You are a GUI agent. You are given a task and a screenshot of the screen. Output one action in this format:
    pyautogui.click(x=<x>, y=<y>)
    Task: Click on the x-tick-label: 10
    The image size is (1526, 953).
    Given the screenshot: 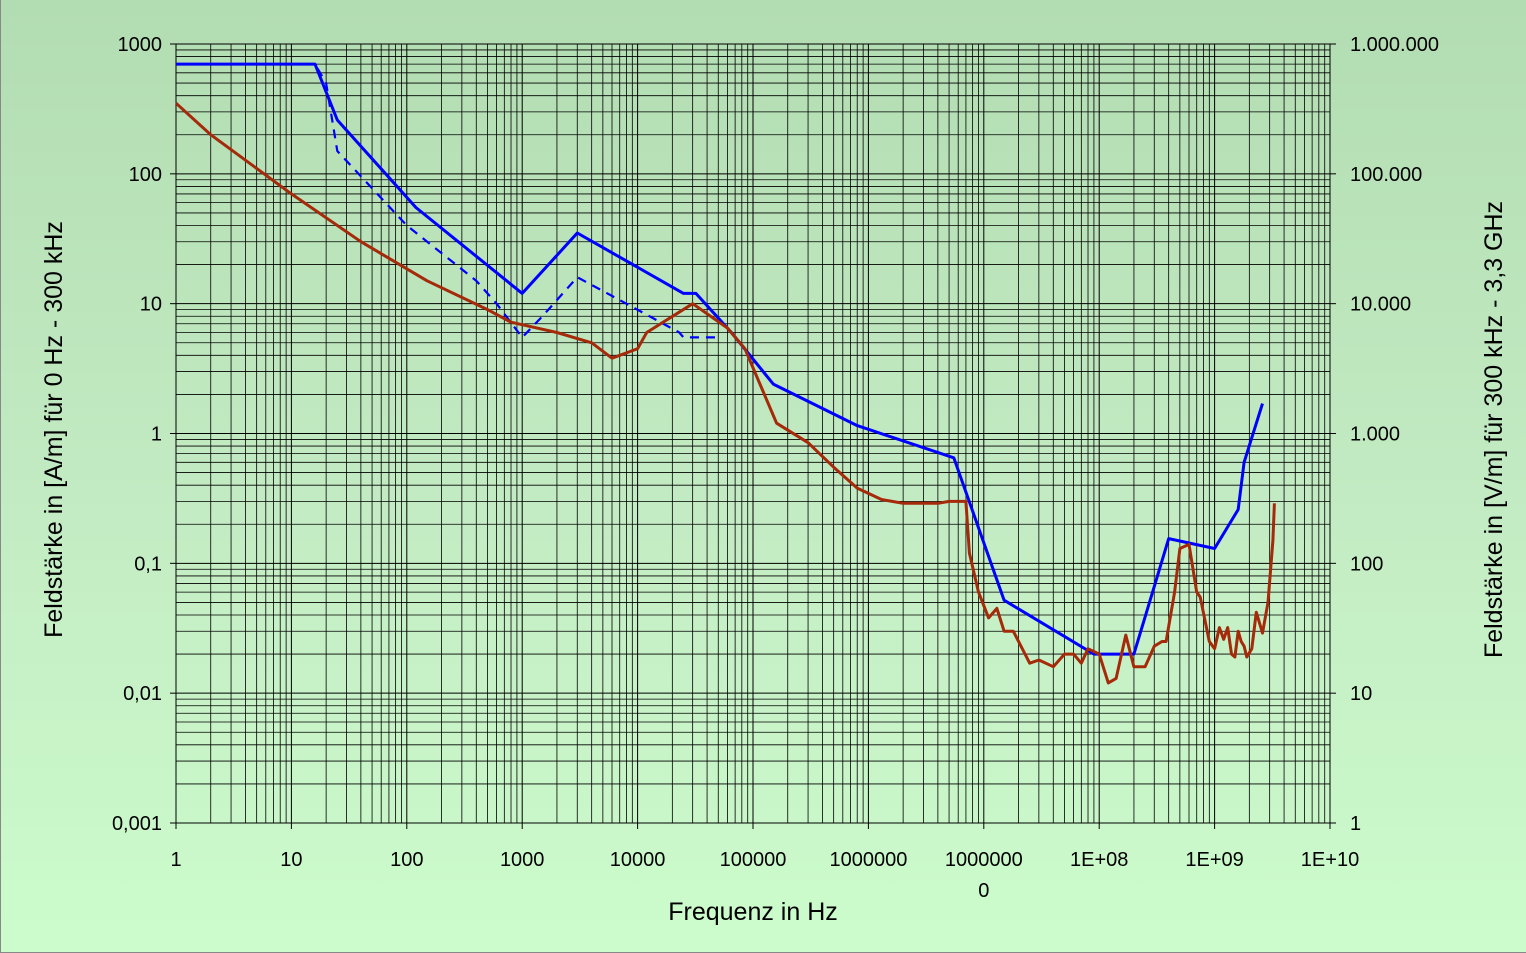 What is the action you would take?
    pyautogui.click(x=291, y=860)
    